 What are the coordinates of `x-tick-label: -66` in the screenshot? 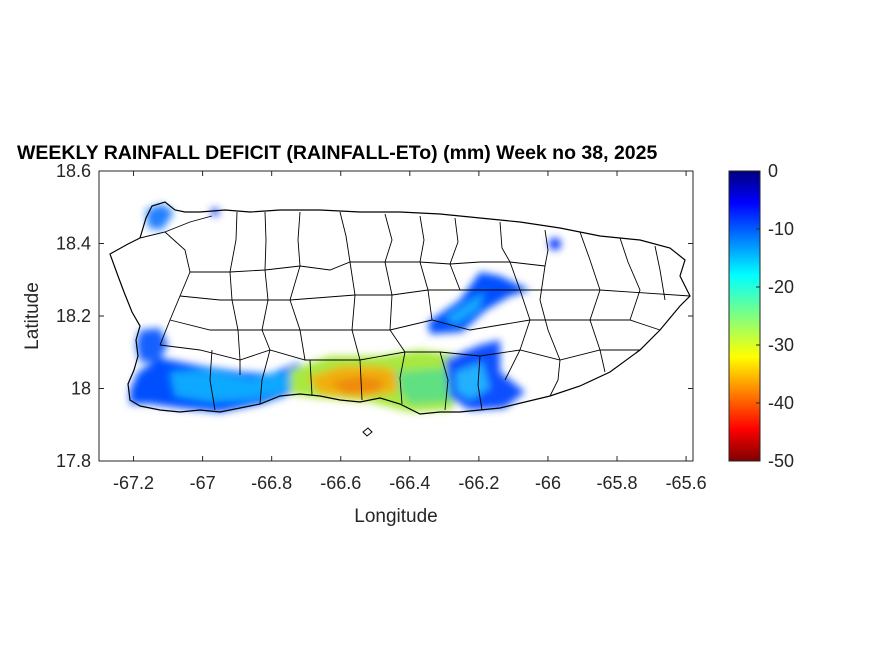 It's located at (548, 483).